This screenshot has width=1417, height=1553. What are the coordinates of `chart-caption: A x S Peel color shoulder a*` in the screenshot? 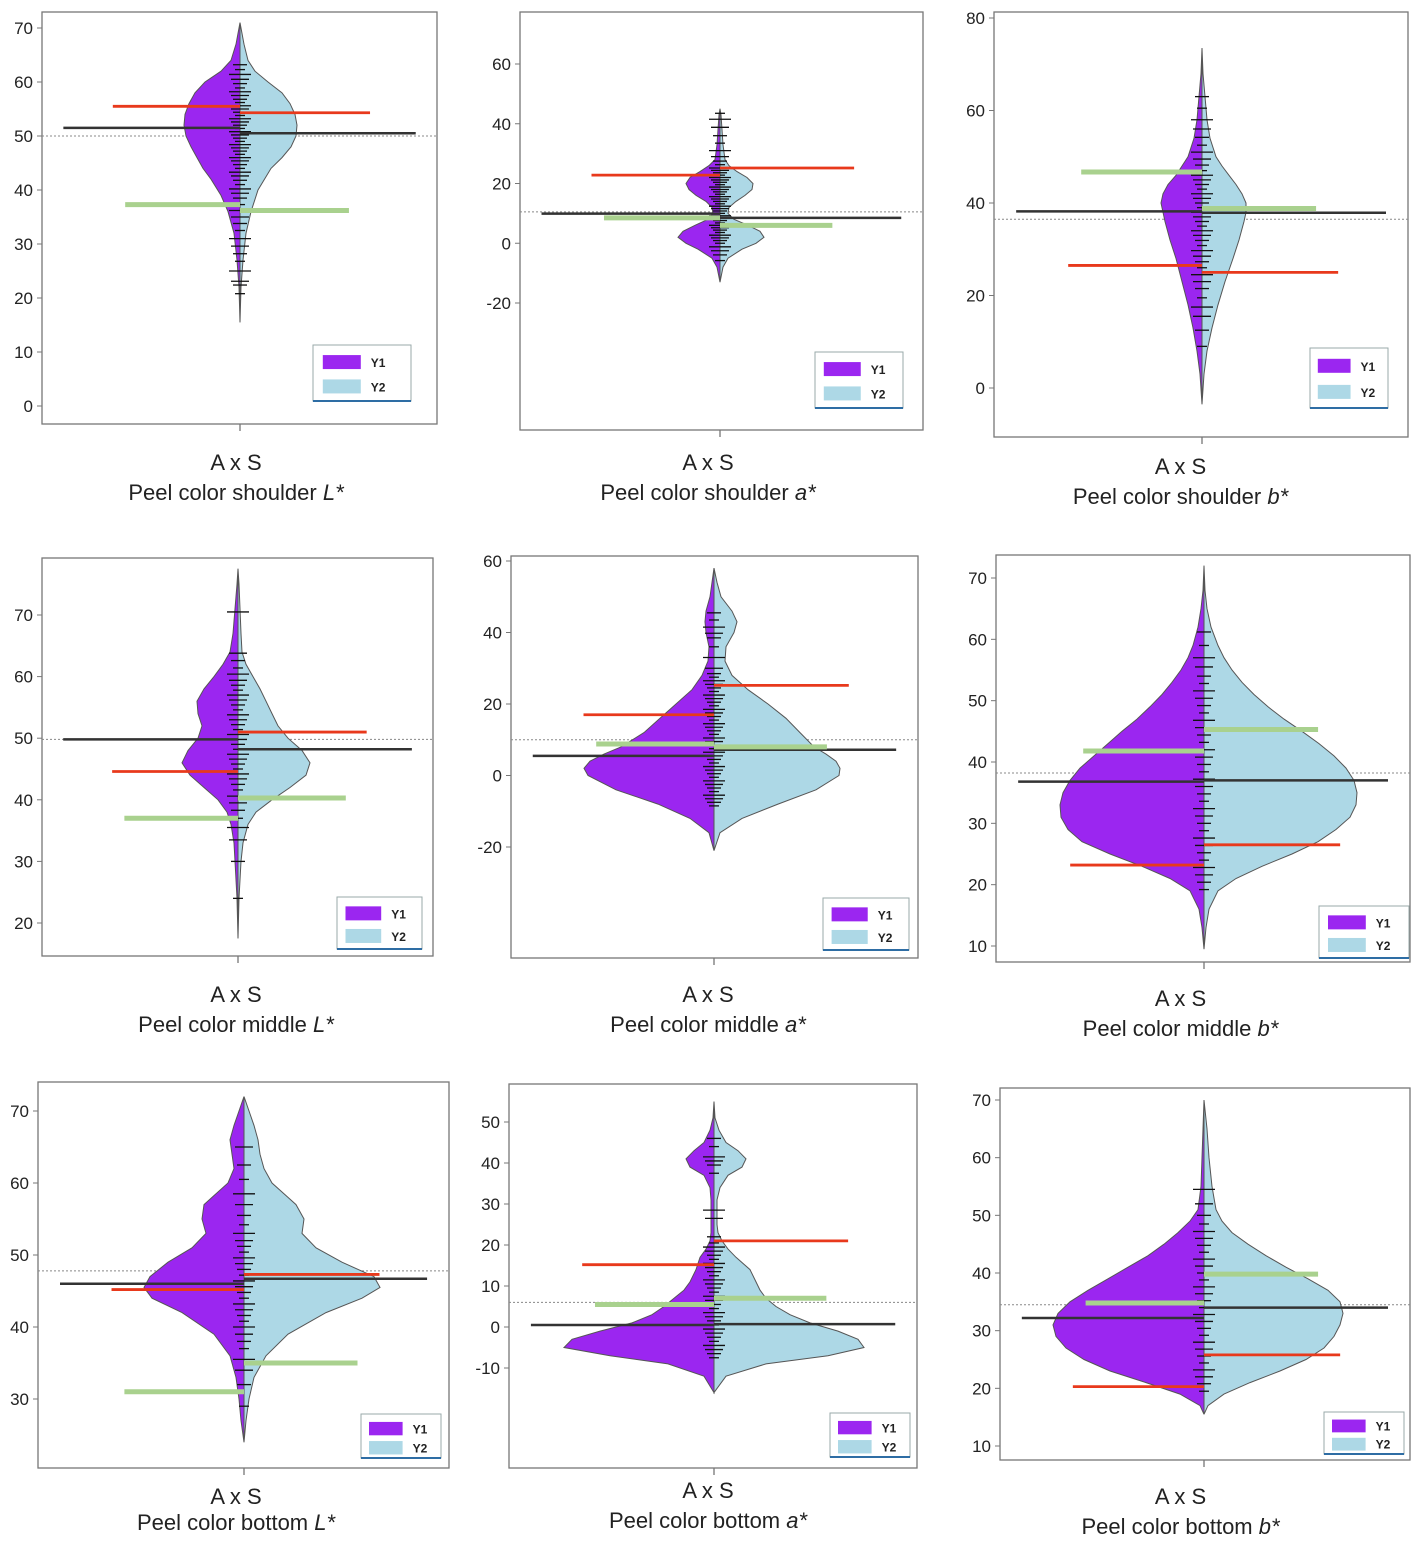 It's located at (708, 478).